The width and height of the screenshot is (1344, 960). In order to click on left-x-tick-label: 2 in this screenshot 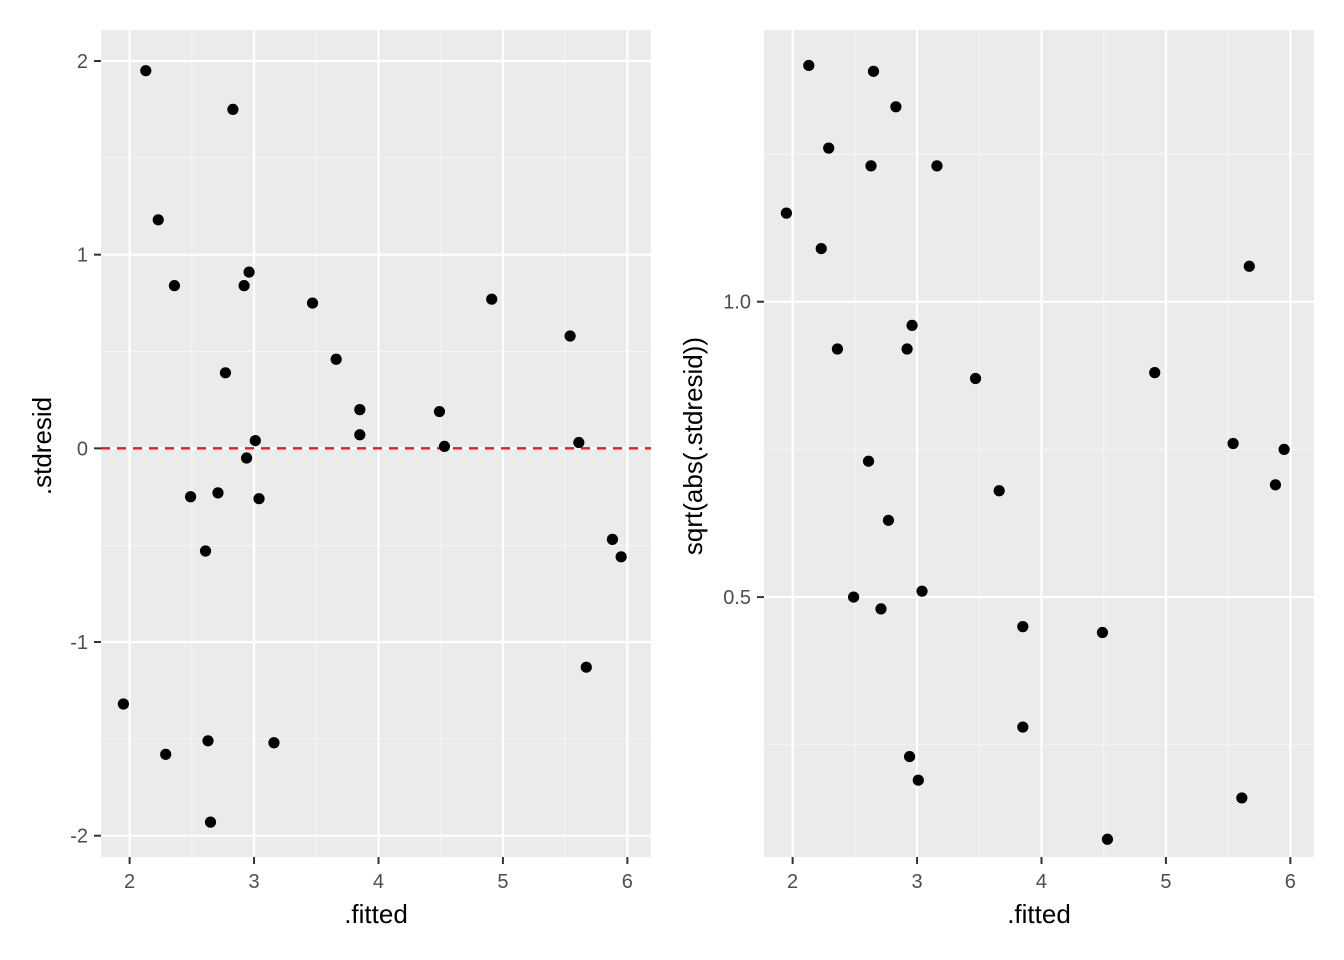, I will do `click(129, 882)`.